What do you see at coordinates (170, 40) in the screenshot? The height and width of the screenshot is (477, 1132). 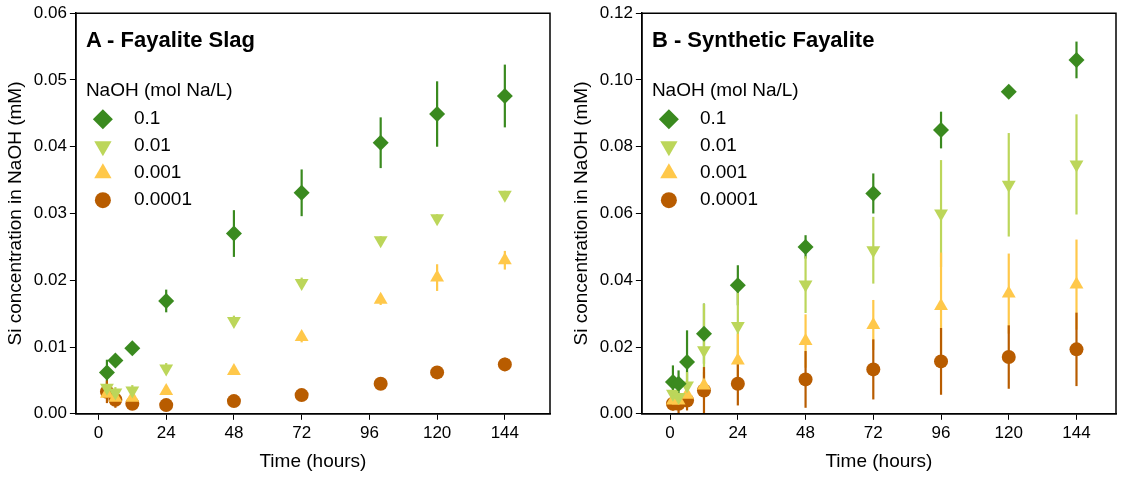 I see `text: A - Fayalite Slag` at bounding box center [170, 40].